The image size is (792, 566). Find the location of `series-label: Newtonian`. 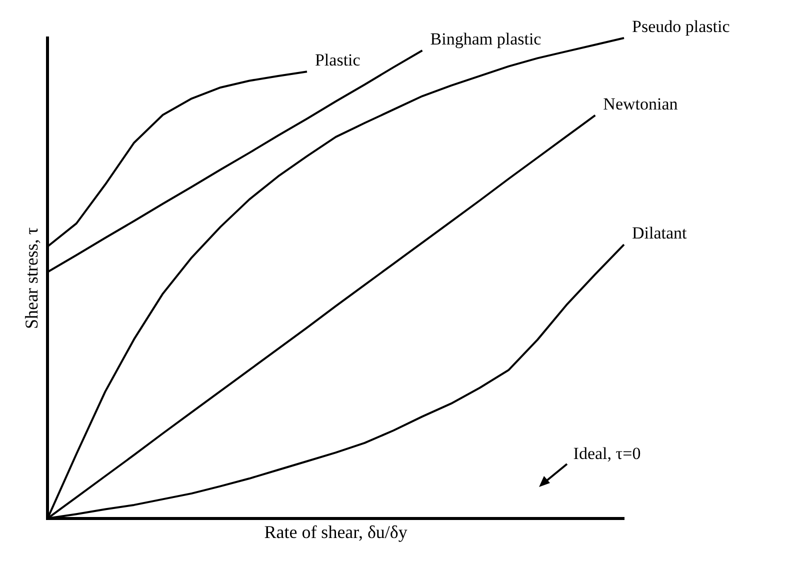

series-label: Newtonian is located at coordinates (640, 104).